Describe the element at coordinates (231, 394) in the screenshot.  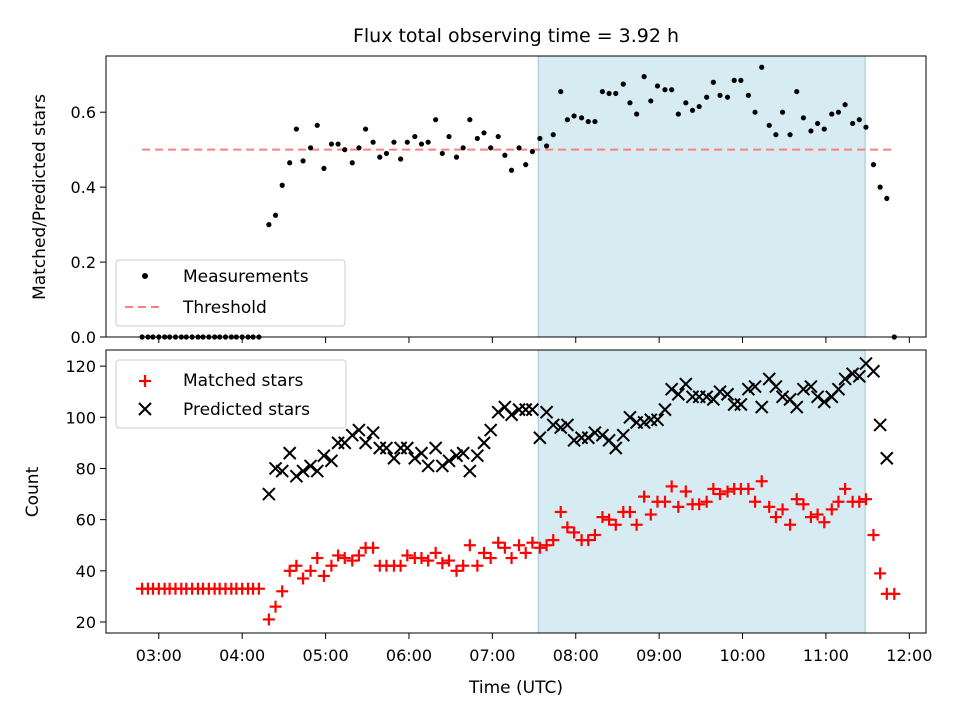
I see `bottom-legend: Matched stars Predicted stars` at that location.